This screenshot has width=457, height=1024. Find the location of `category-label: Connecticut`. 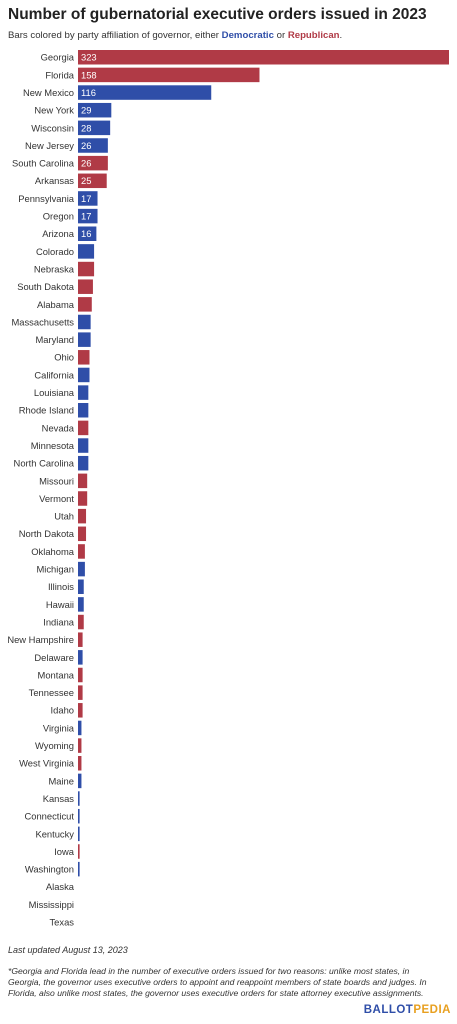

category-label: Connecticut is located at coordinates (49, 816).